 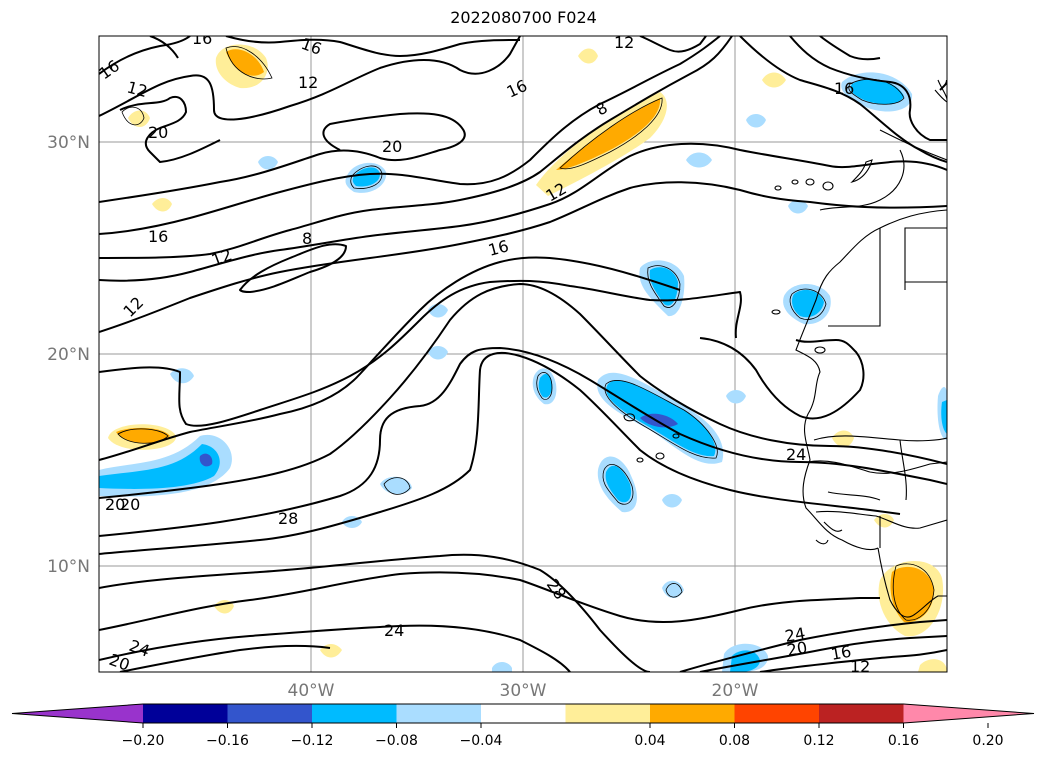 I want to click on contour-label: 8, so click(x=307, y=238).